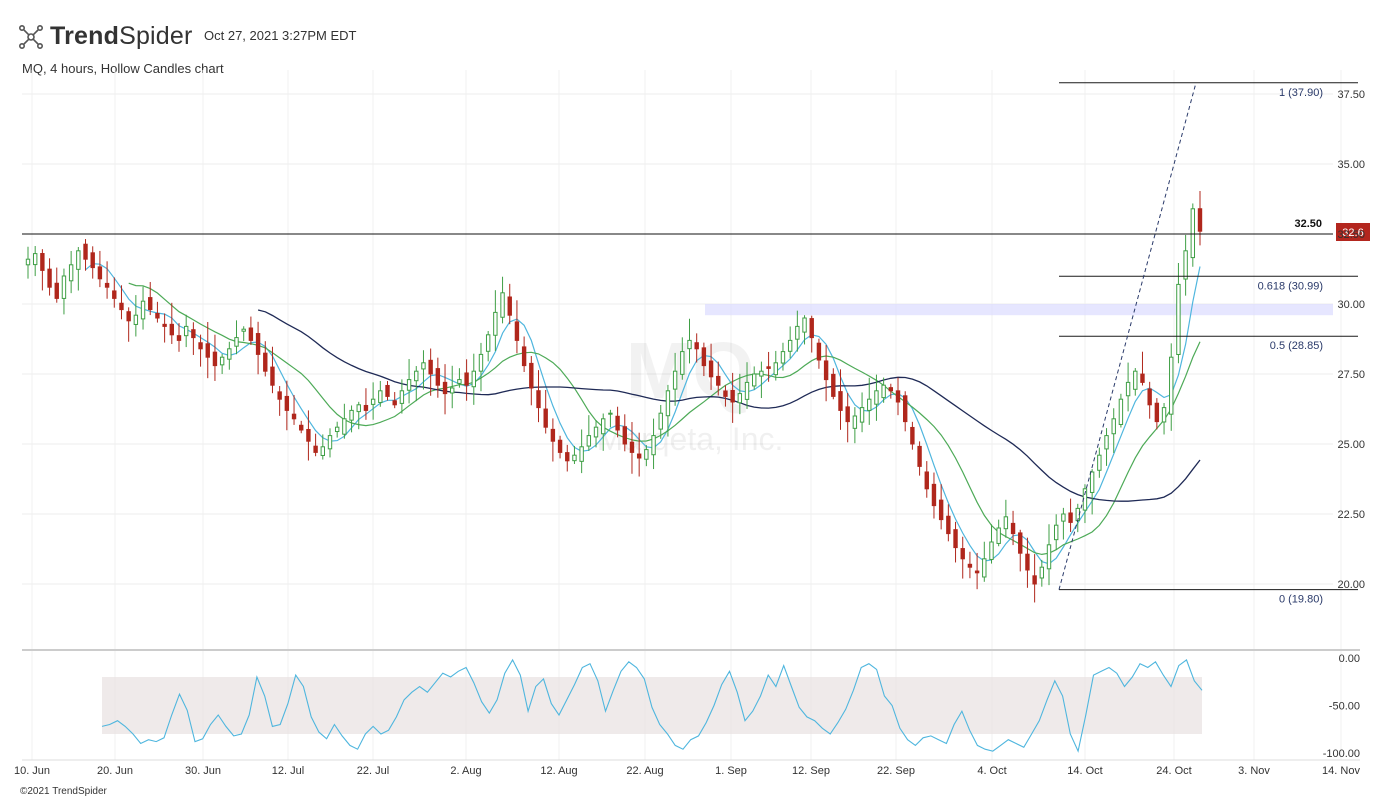 The image size is (1391, 802). Describe the element at coordinates (1127, 336) in the screenshot. I see `fib-trend-line` at that location.